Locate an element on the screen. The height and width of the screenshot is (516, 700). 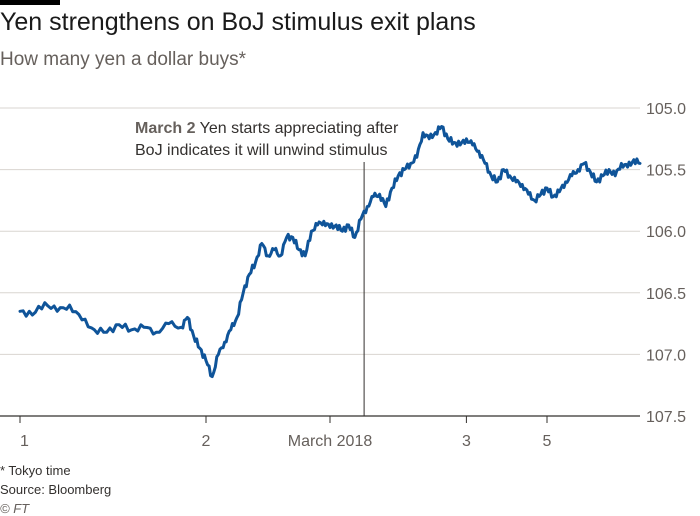
top-rule is located at coordinates (30, 2).